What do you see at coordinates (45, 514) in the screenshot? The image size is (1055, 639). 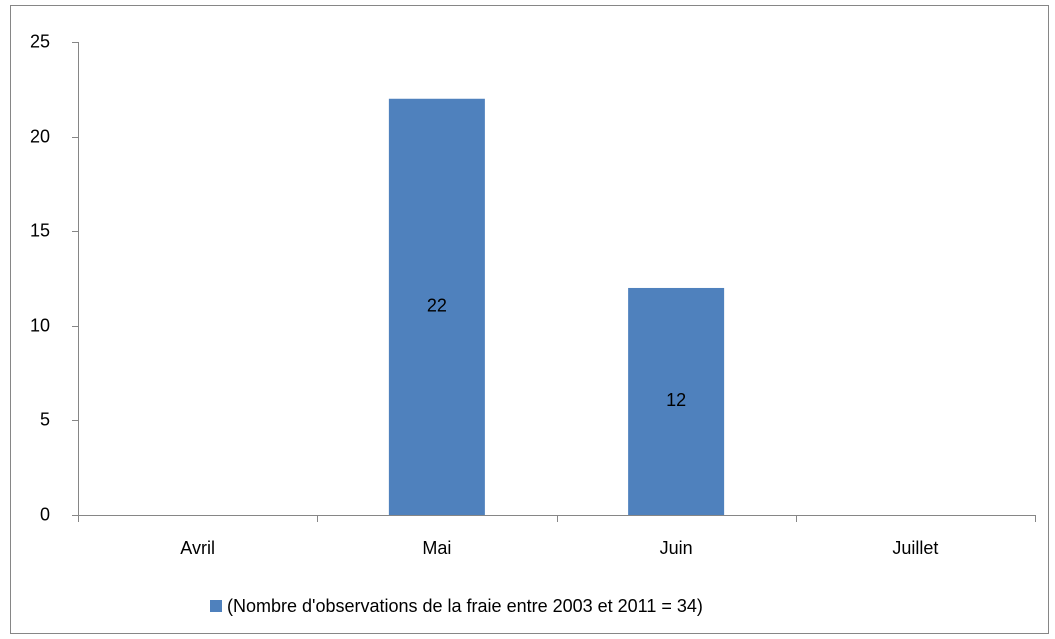 I see `y-tick-label: 0` at bounding box center [45, 514].